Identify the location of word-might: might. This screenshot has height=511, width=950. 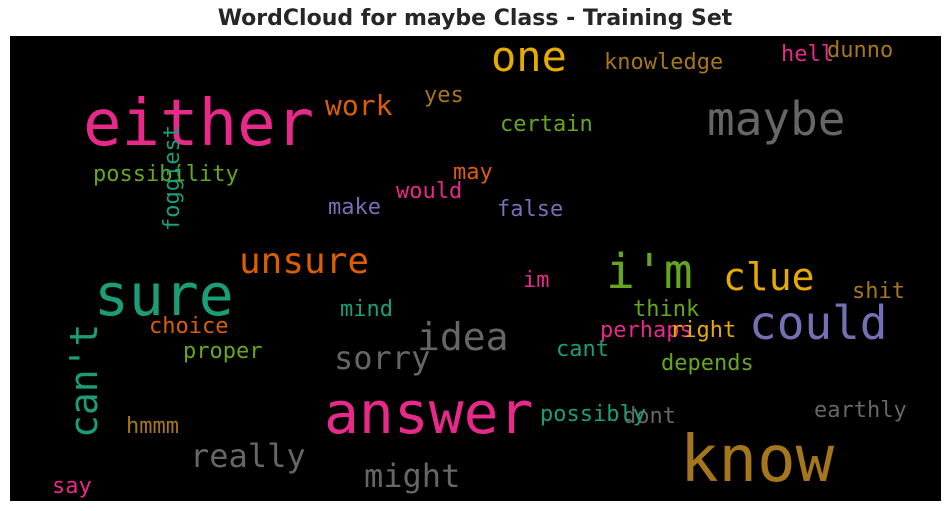
(412, 476).